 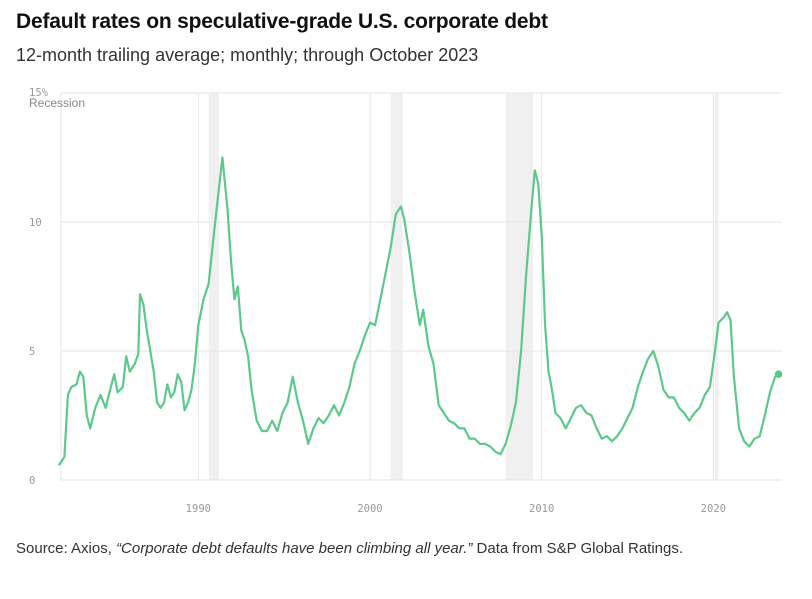 I want to click on x-tick-label: 1990, so click(x=198, y=509).